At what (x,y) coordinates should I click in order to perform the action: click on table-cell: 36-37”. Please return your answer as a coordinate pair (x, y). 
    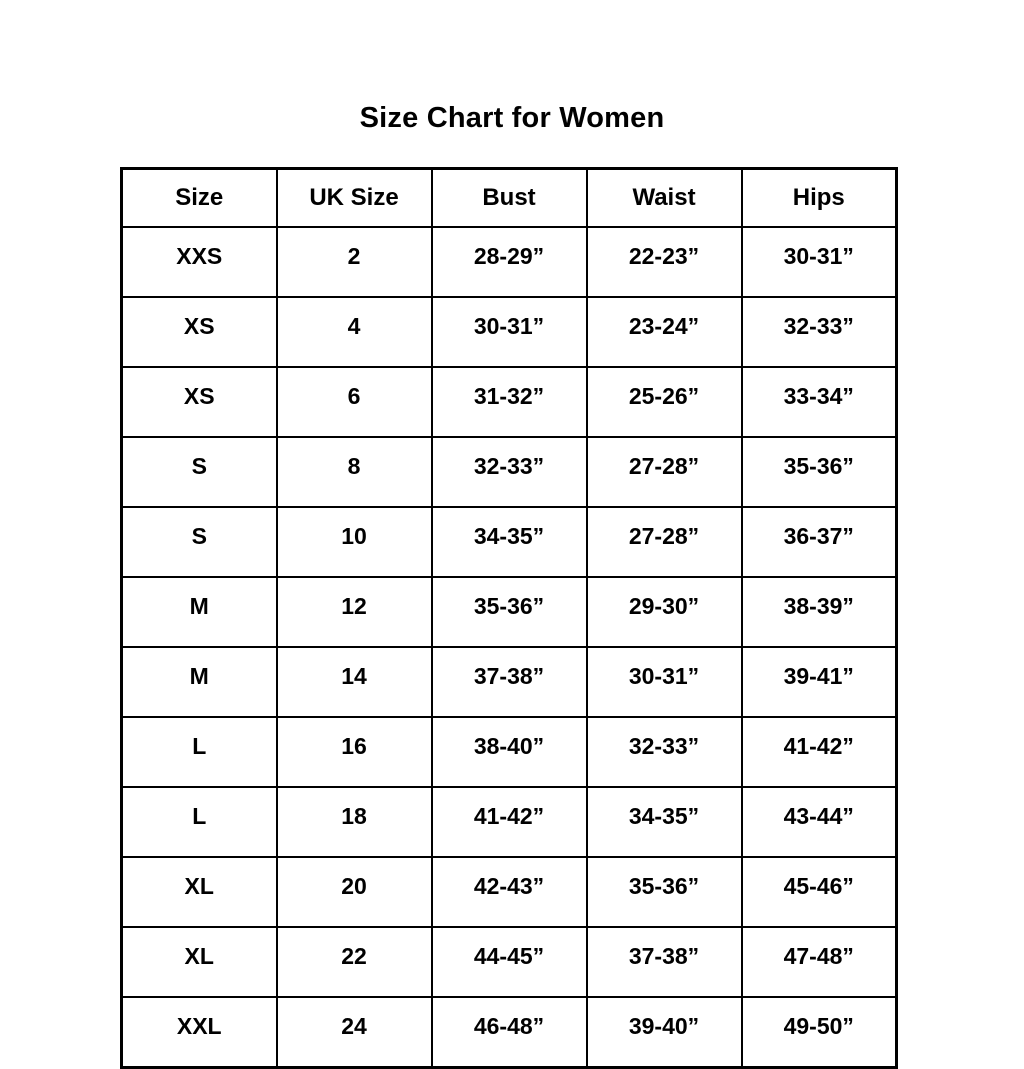
    Looking at the image, I should click on (819, 542).